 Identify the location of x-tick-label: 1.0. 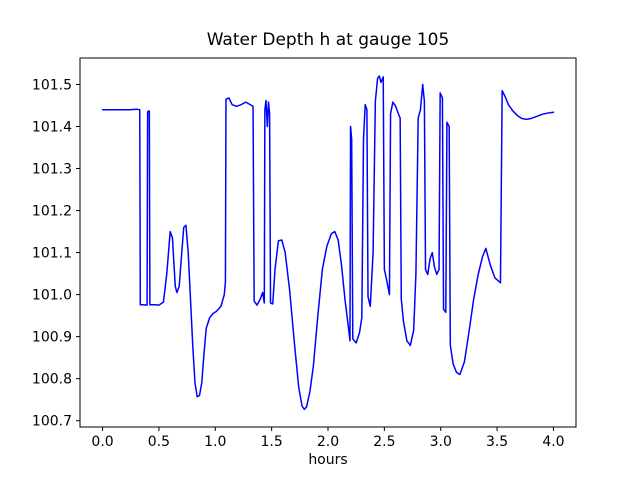
(215, 442).